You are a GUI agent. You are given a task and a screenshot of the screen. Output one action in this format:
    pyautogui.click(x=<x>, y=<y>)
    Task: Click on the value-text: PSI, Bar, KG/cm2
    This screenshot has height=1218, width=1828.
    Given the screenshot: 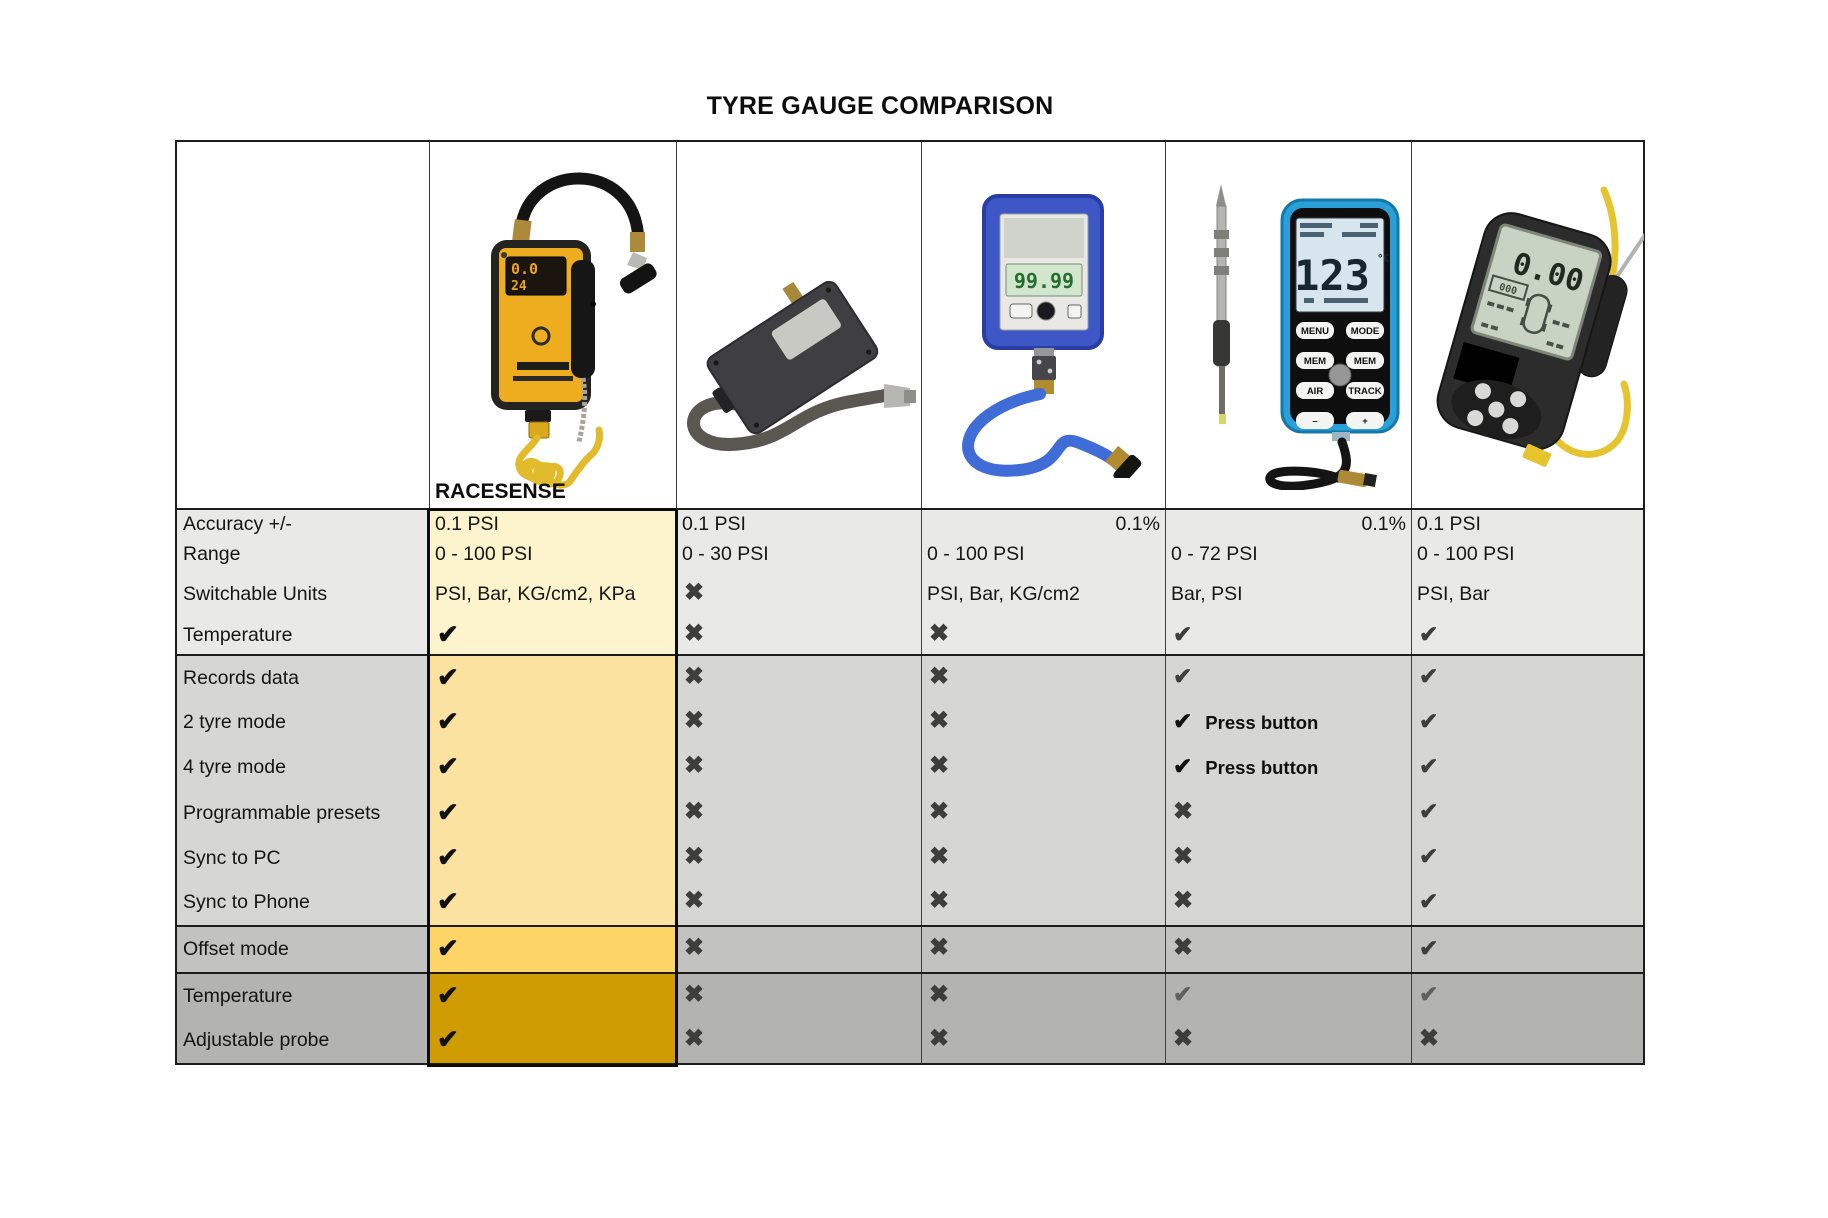 What is the action you would take?
    pyautogui.click(x=1003, y=593)
    